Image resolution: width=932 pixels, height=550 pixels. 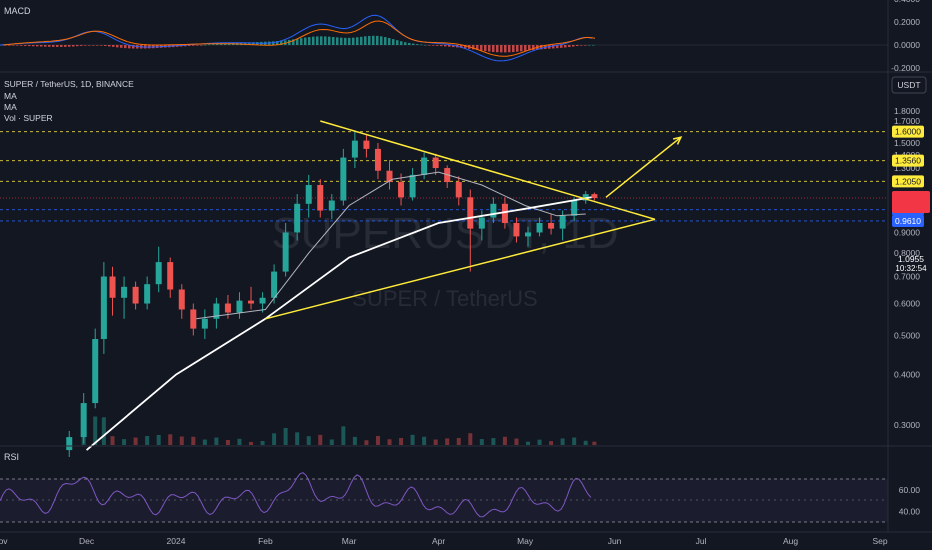 What do you see at coordinates (907, 45) in the screenshot?
I see `macd-tick-label: 0.0000` at bounding box center [907, 45].